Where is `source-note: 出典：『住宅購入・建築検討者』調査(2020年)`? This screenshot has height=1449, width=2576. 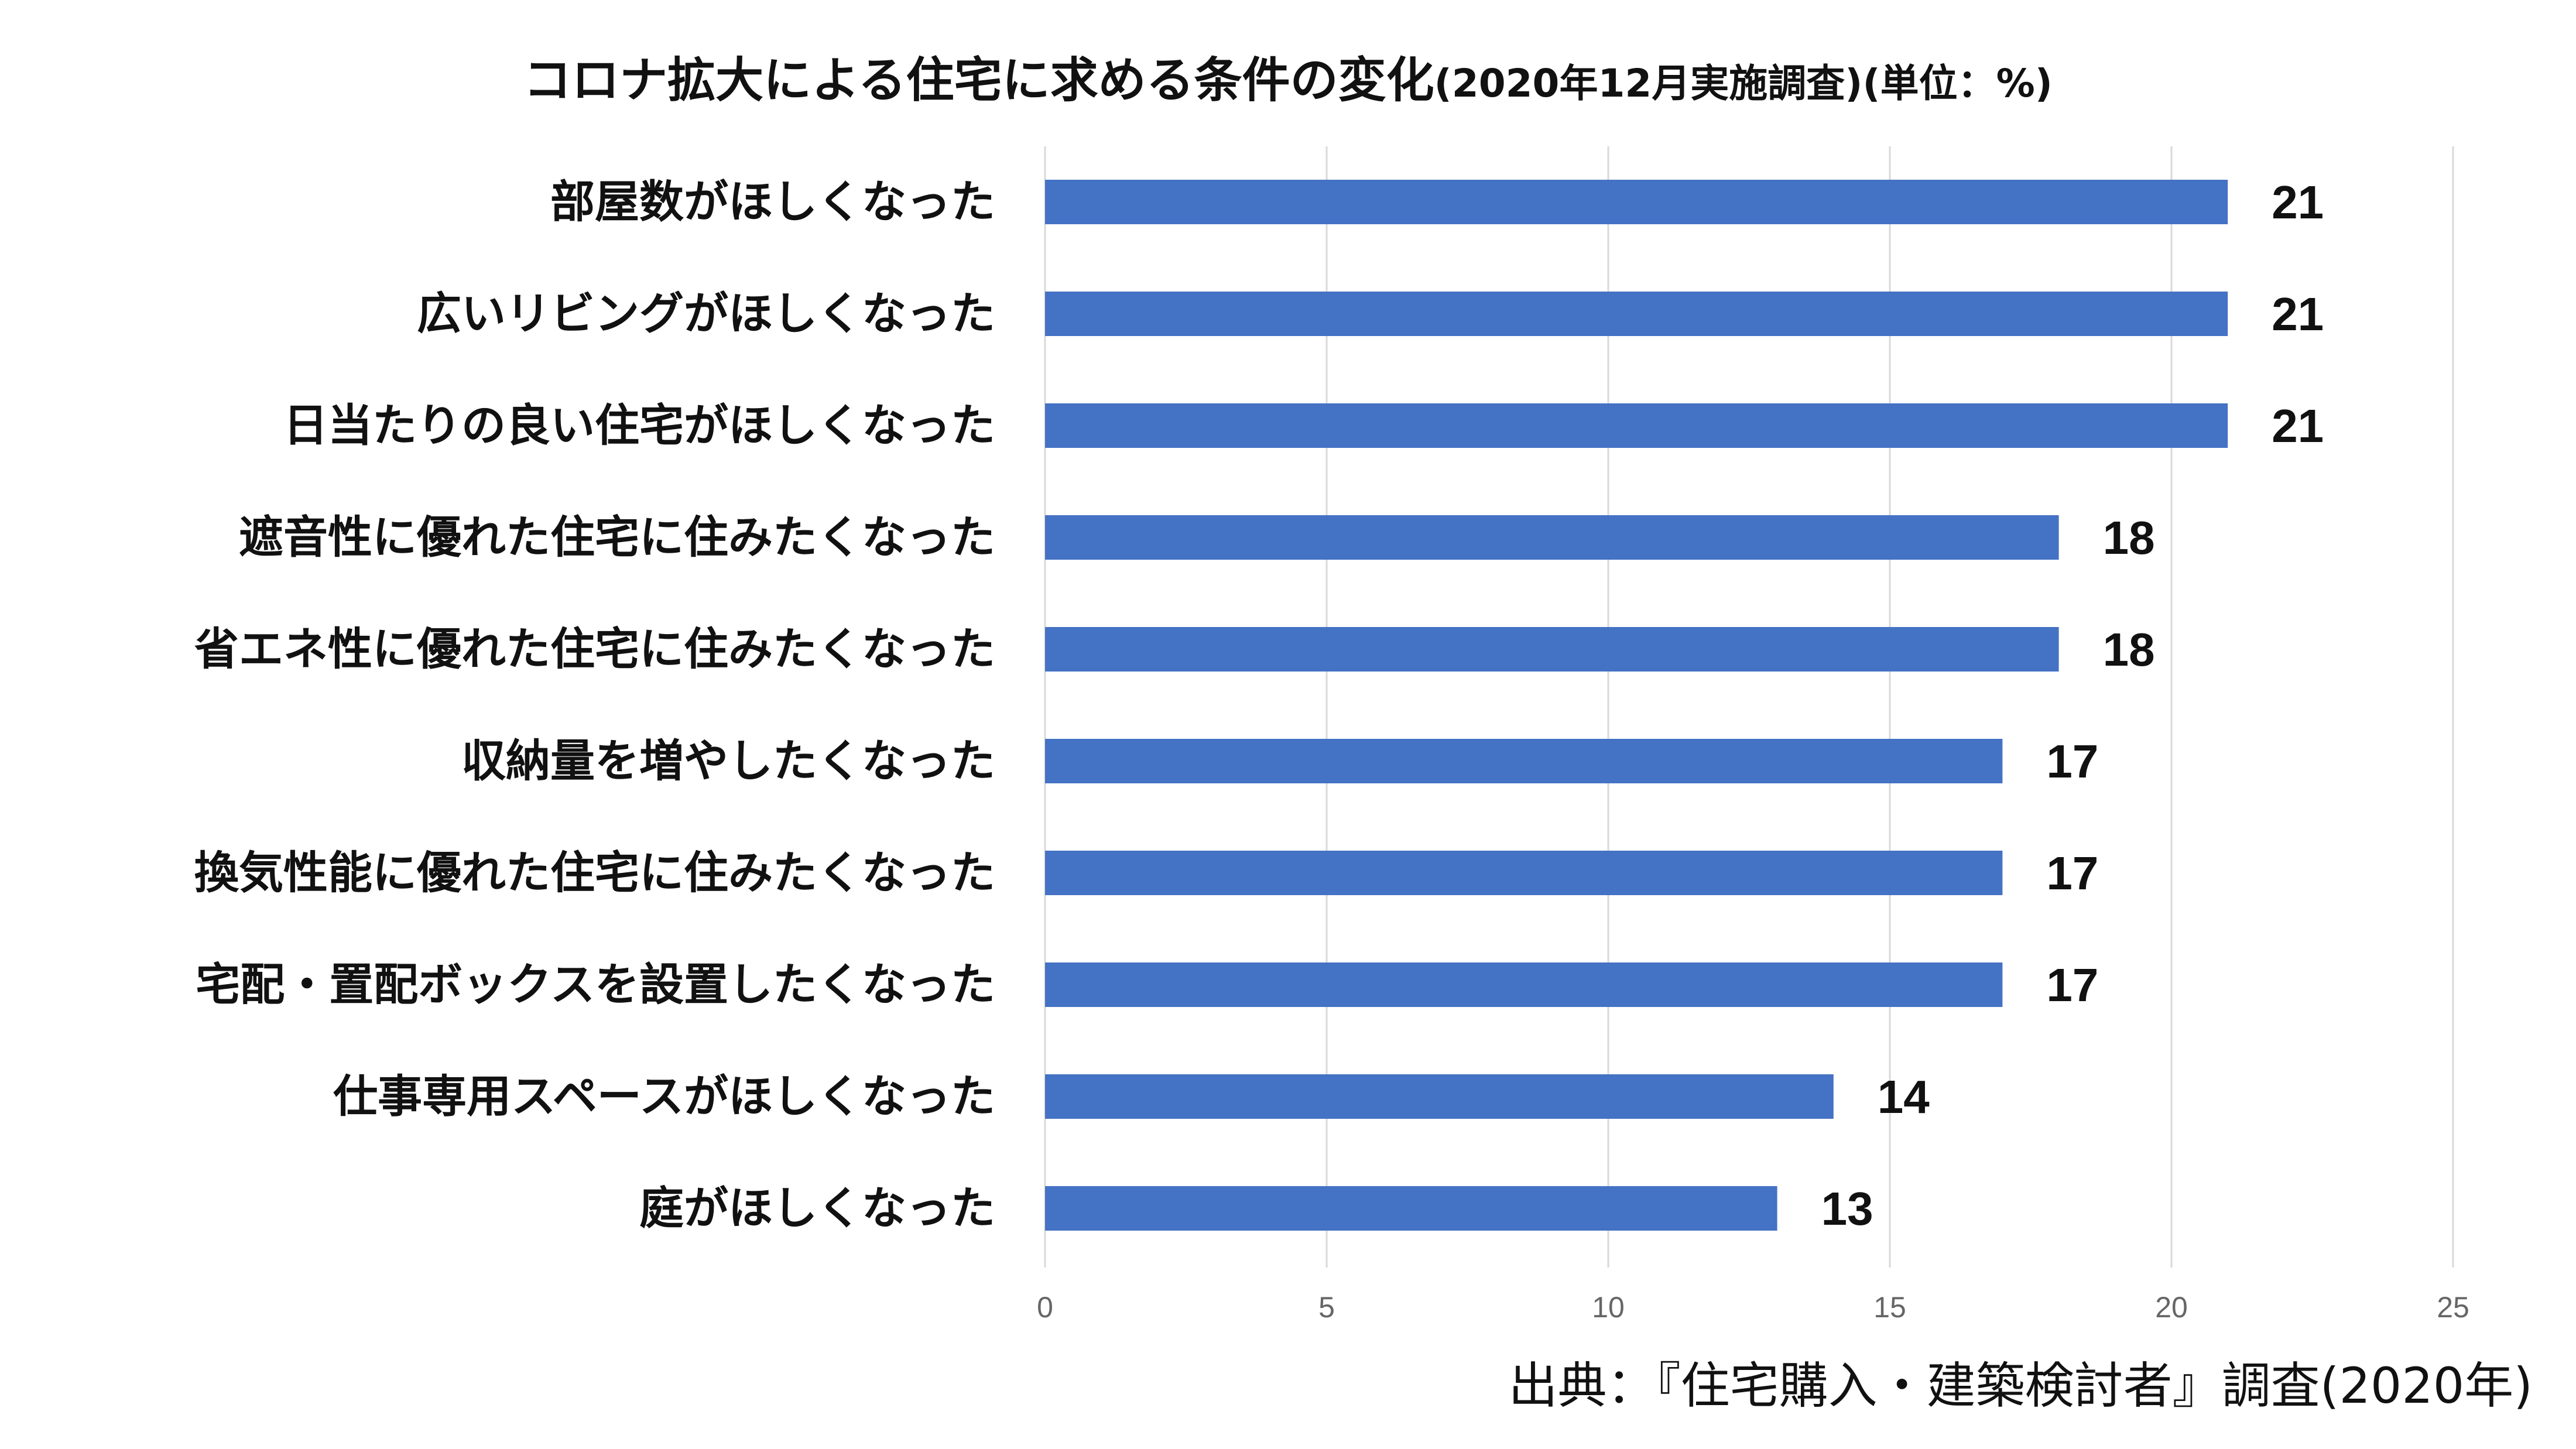 source-note: 出典：『住宅購入・建築検討者』調査(2020年) is located at coordinates (2020, 1385).